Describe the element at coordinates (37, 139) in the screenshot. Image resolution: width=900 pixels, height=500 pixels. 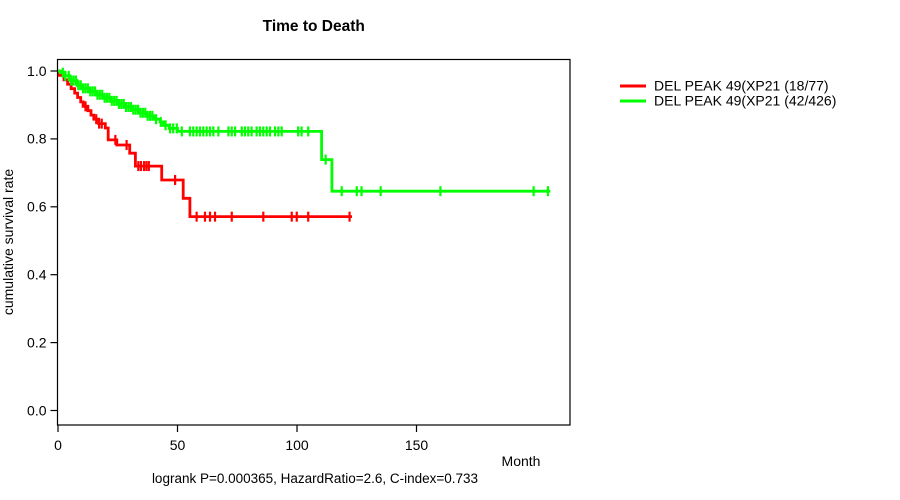
I see `y-tick-label: 0.8` at that location.